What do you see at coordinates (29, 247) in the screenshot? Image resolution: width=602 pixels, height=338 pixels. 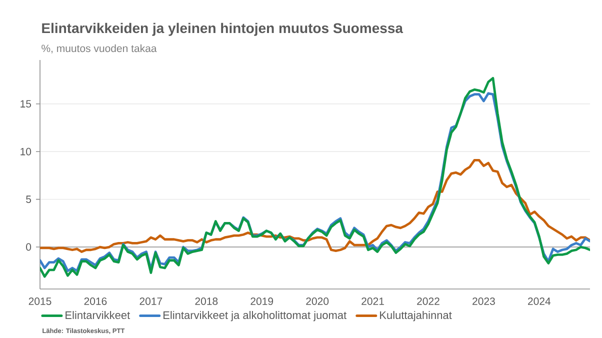 I see `y-tick-label: 0` at bounding box center [29, 247].